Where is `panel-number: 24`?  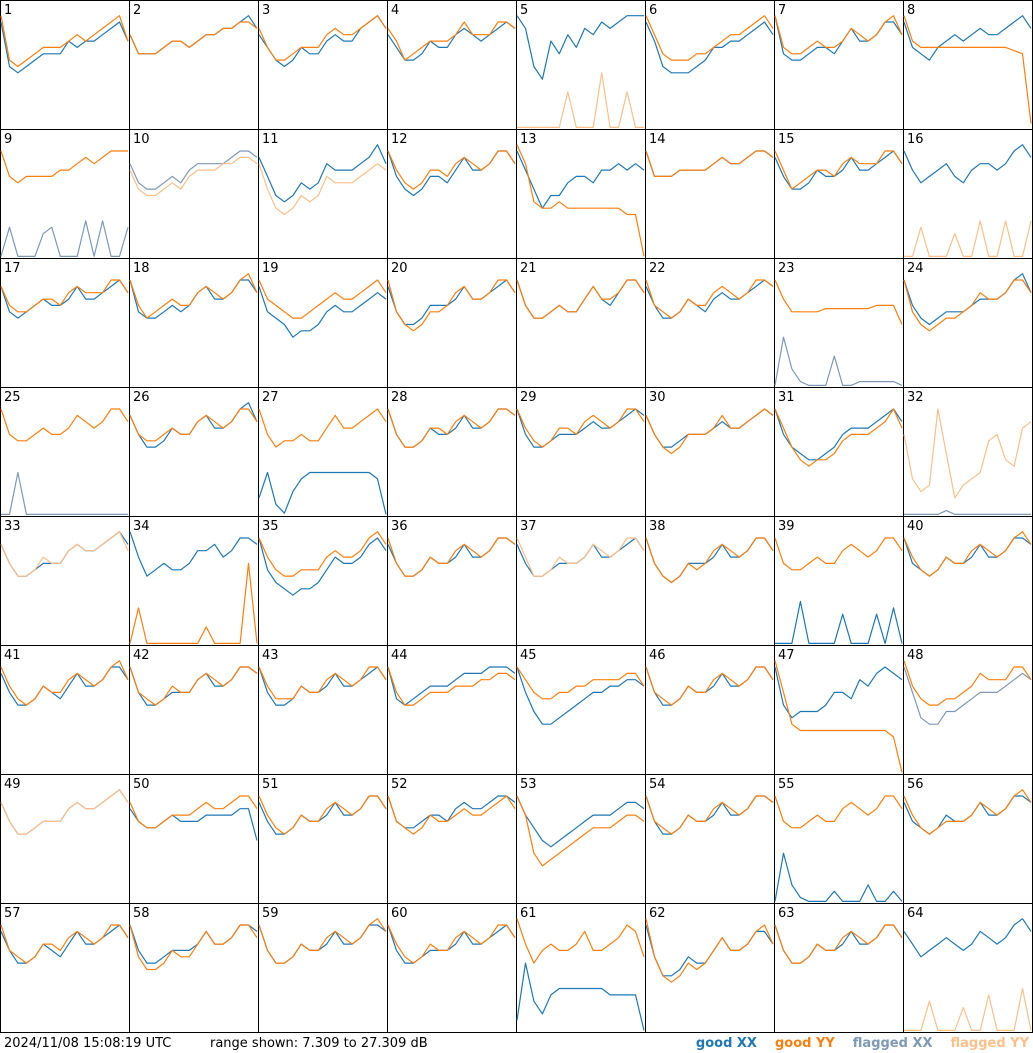
panel-number: 24 is located at coordinates (915, 268).